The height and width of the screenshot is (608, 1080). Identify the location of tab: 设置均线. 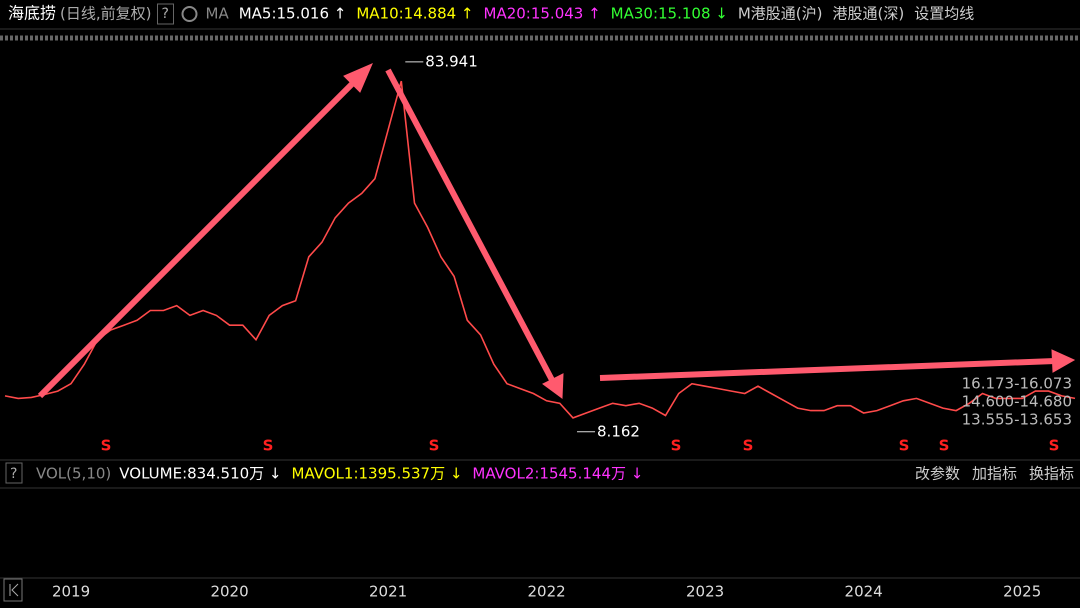
(944, 14).